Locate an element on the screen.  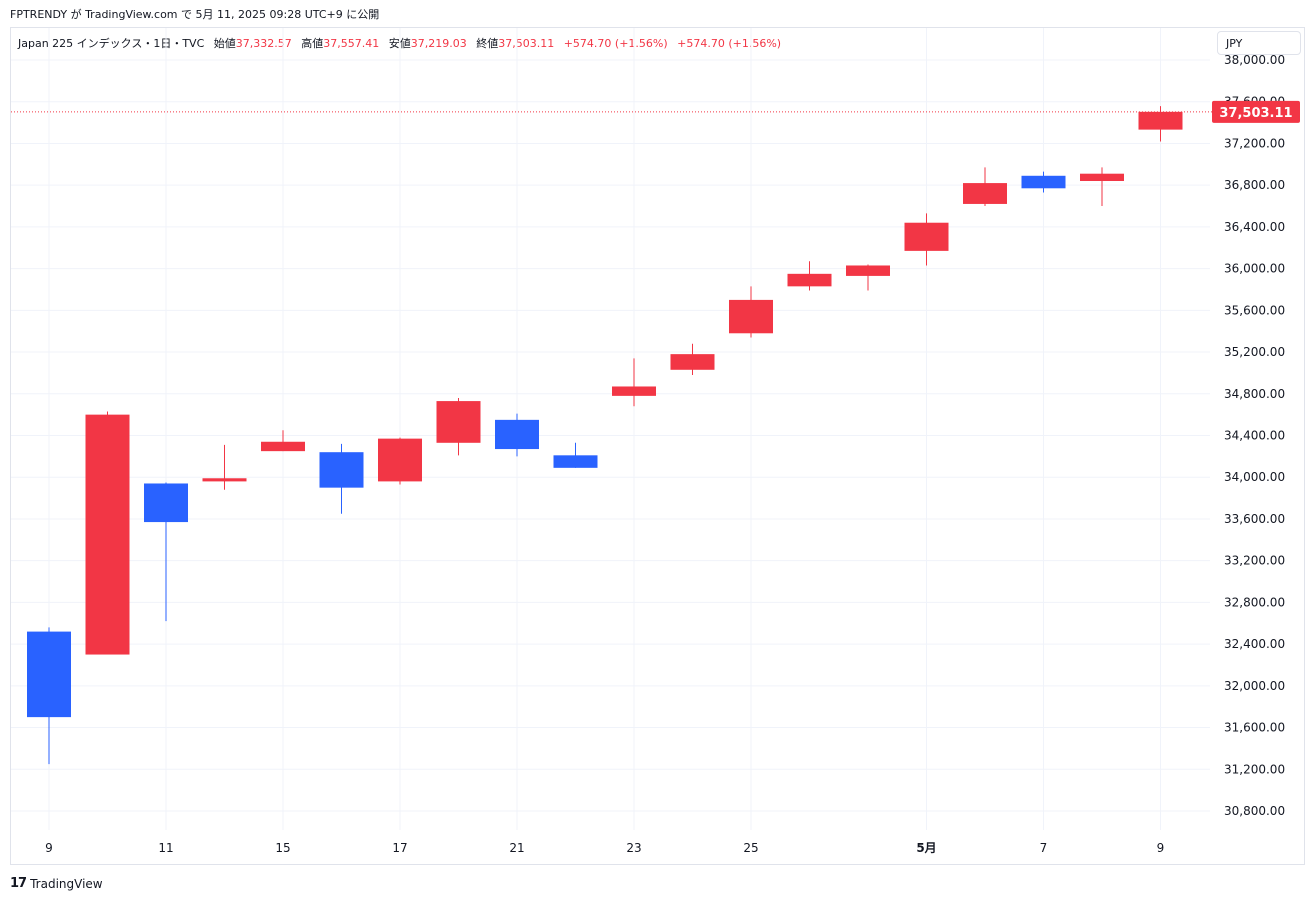
symbol-name: Japan 225 インデックス・1日・TVC is located at coordinates (111, 43).